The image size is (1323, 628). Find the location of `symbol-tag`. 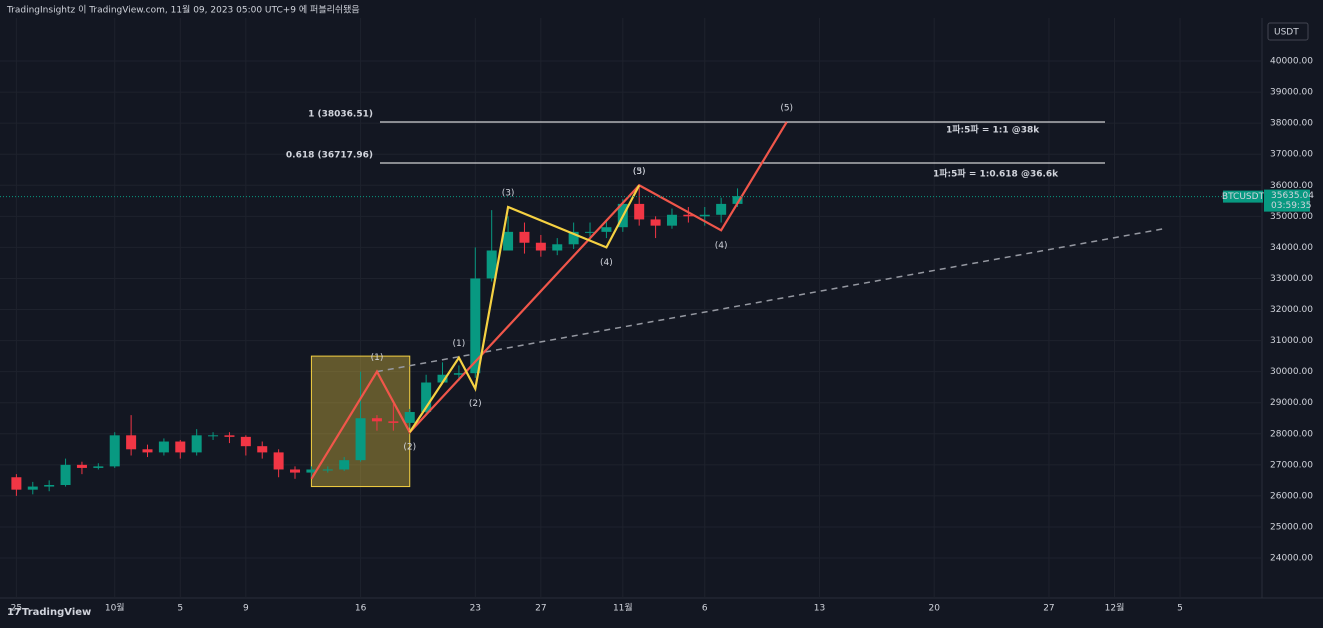

symbol-tag is located at coordinates (1243, 196).